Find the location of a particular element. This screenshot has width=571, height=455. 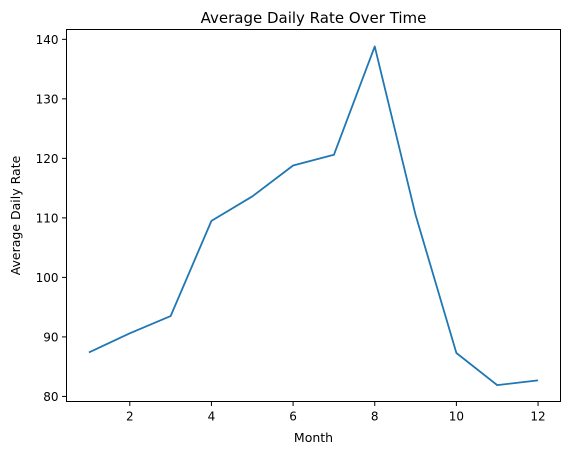

x-tick-label: 12 is located at coordinates (537, 417).